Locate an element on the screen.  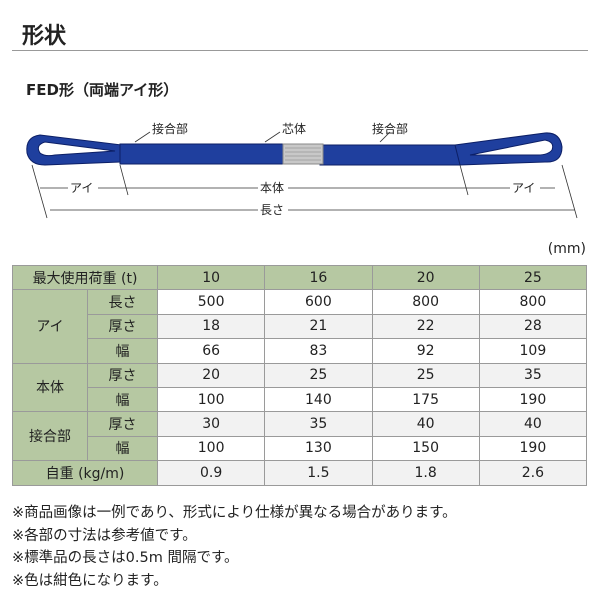
cell: 1.5 is located at coordinates (318, 473).